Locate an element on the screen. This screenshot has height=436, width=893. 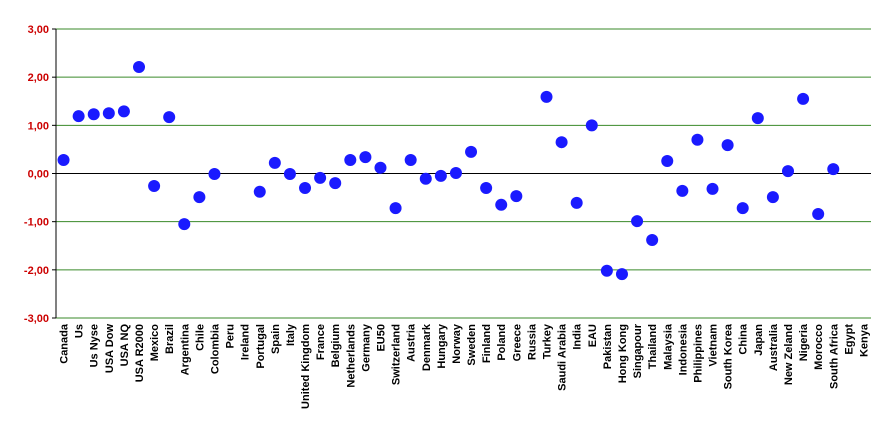
x-tick-label: Vietnam is located at coordinates (714, 345).